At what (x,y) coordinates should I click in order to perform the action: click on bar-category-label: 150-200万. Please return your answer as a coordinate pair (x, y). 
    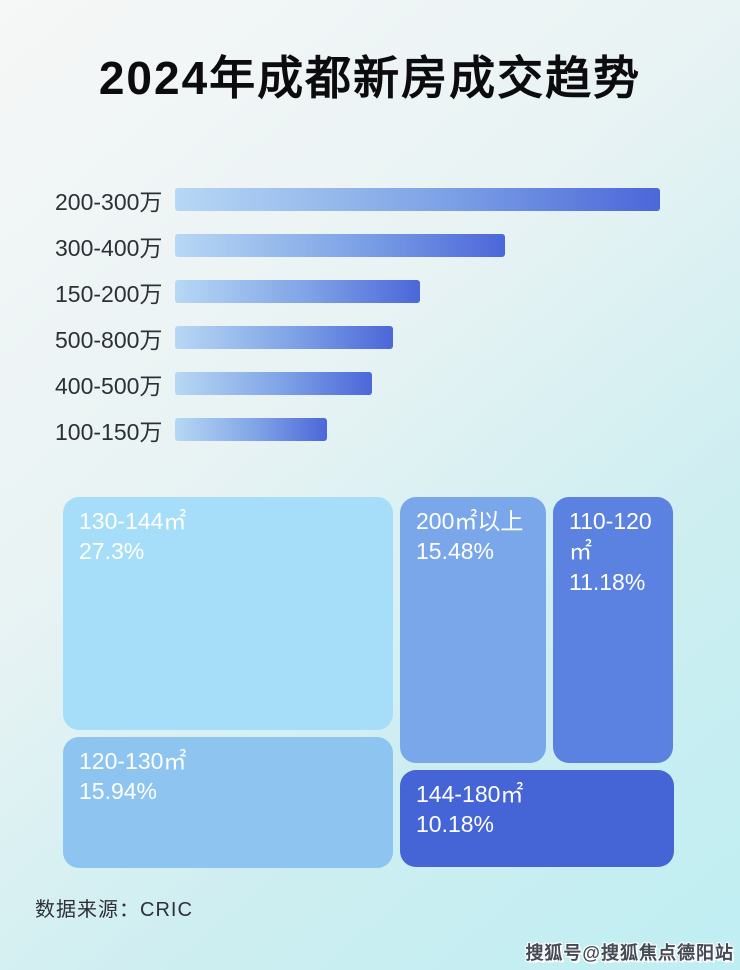
    Looking at the image, I should click on (109, 293).